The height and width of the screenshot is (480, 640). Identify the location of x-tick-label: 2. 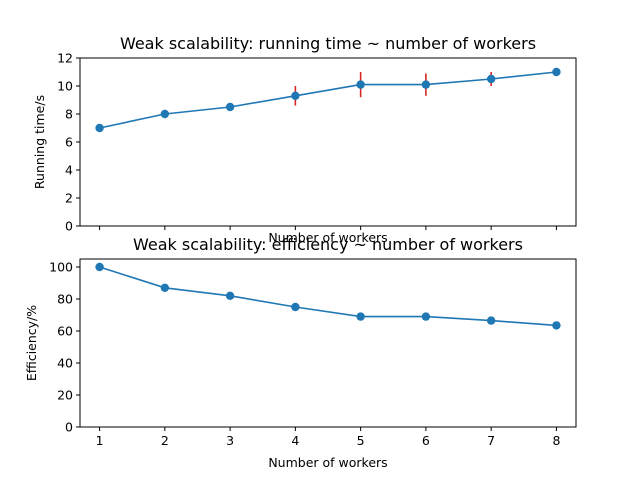
(165, 440).